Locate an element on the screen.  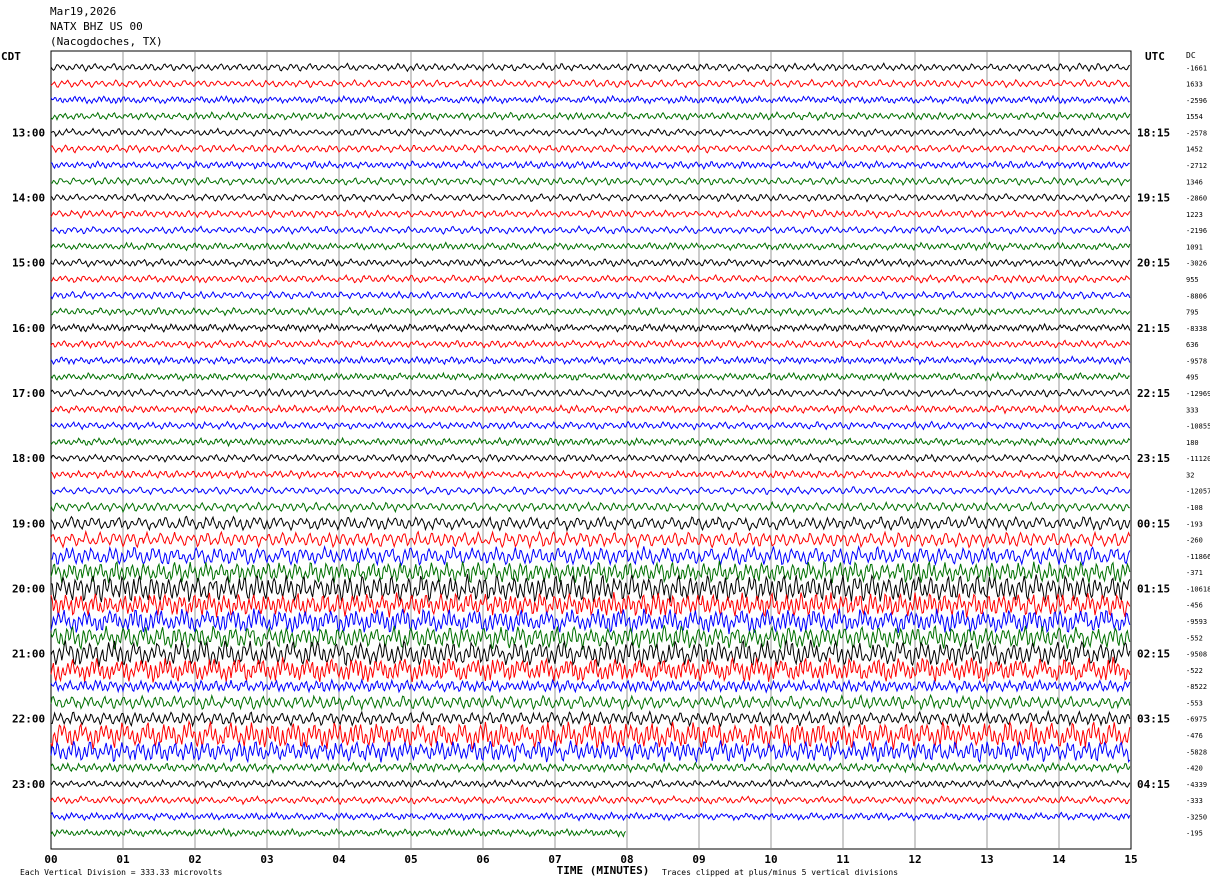
dc-offset-label: -10618 is located at coordinates (1198, 589).